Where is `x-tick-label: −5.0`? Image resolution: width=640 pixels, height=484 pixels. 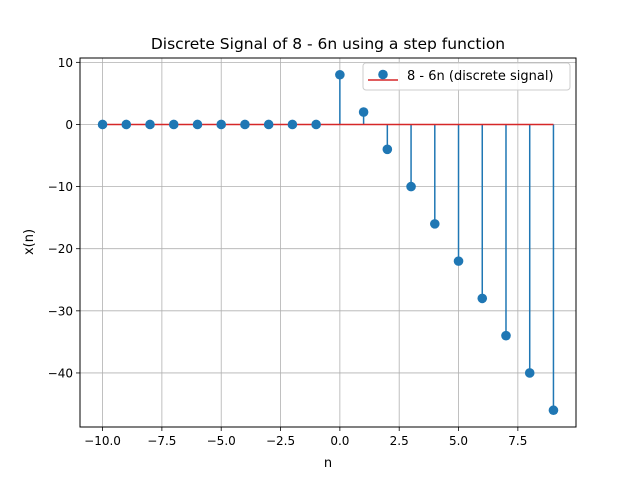
x-tick-label: −5.0 is located at coordinates (221, 441).